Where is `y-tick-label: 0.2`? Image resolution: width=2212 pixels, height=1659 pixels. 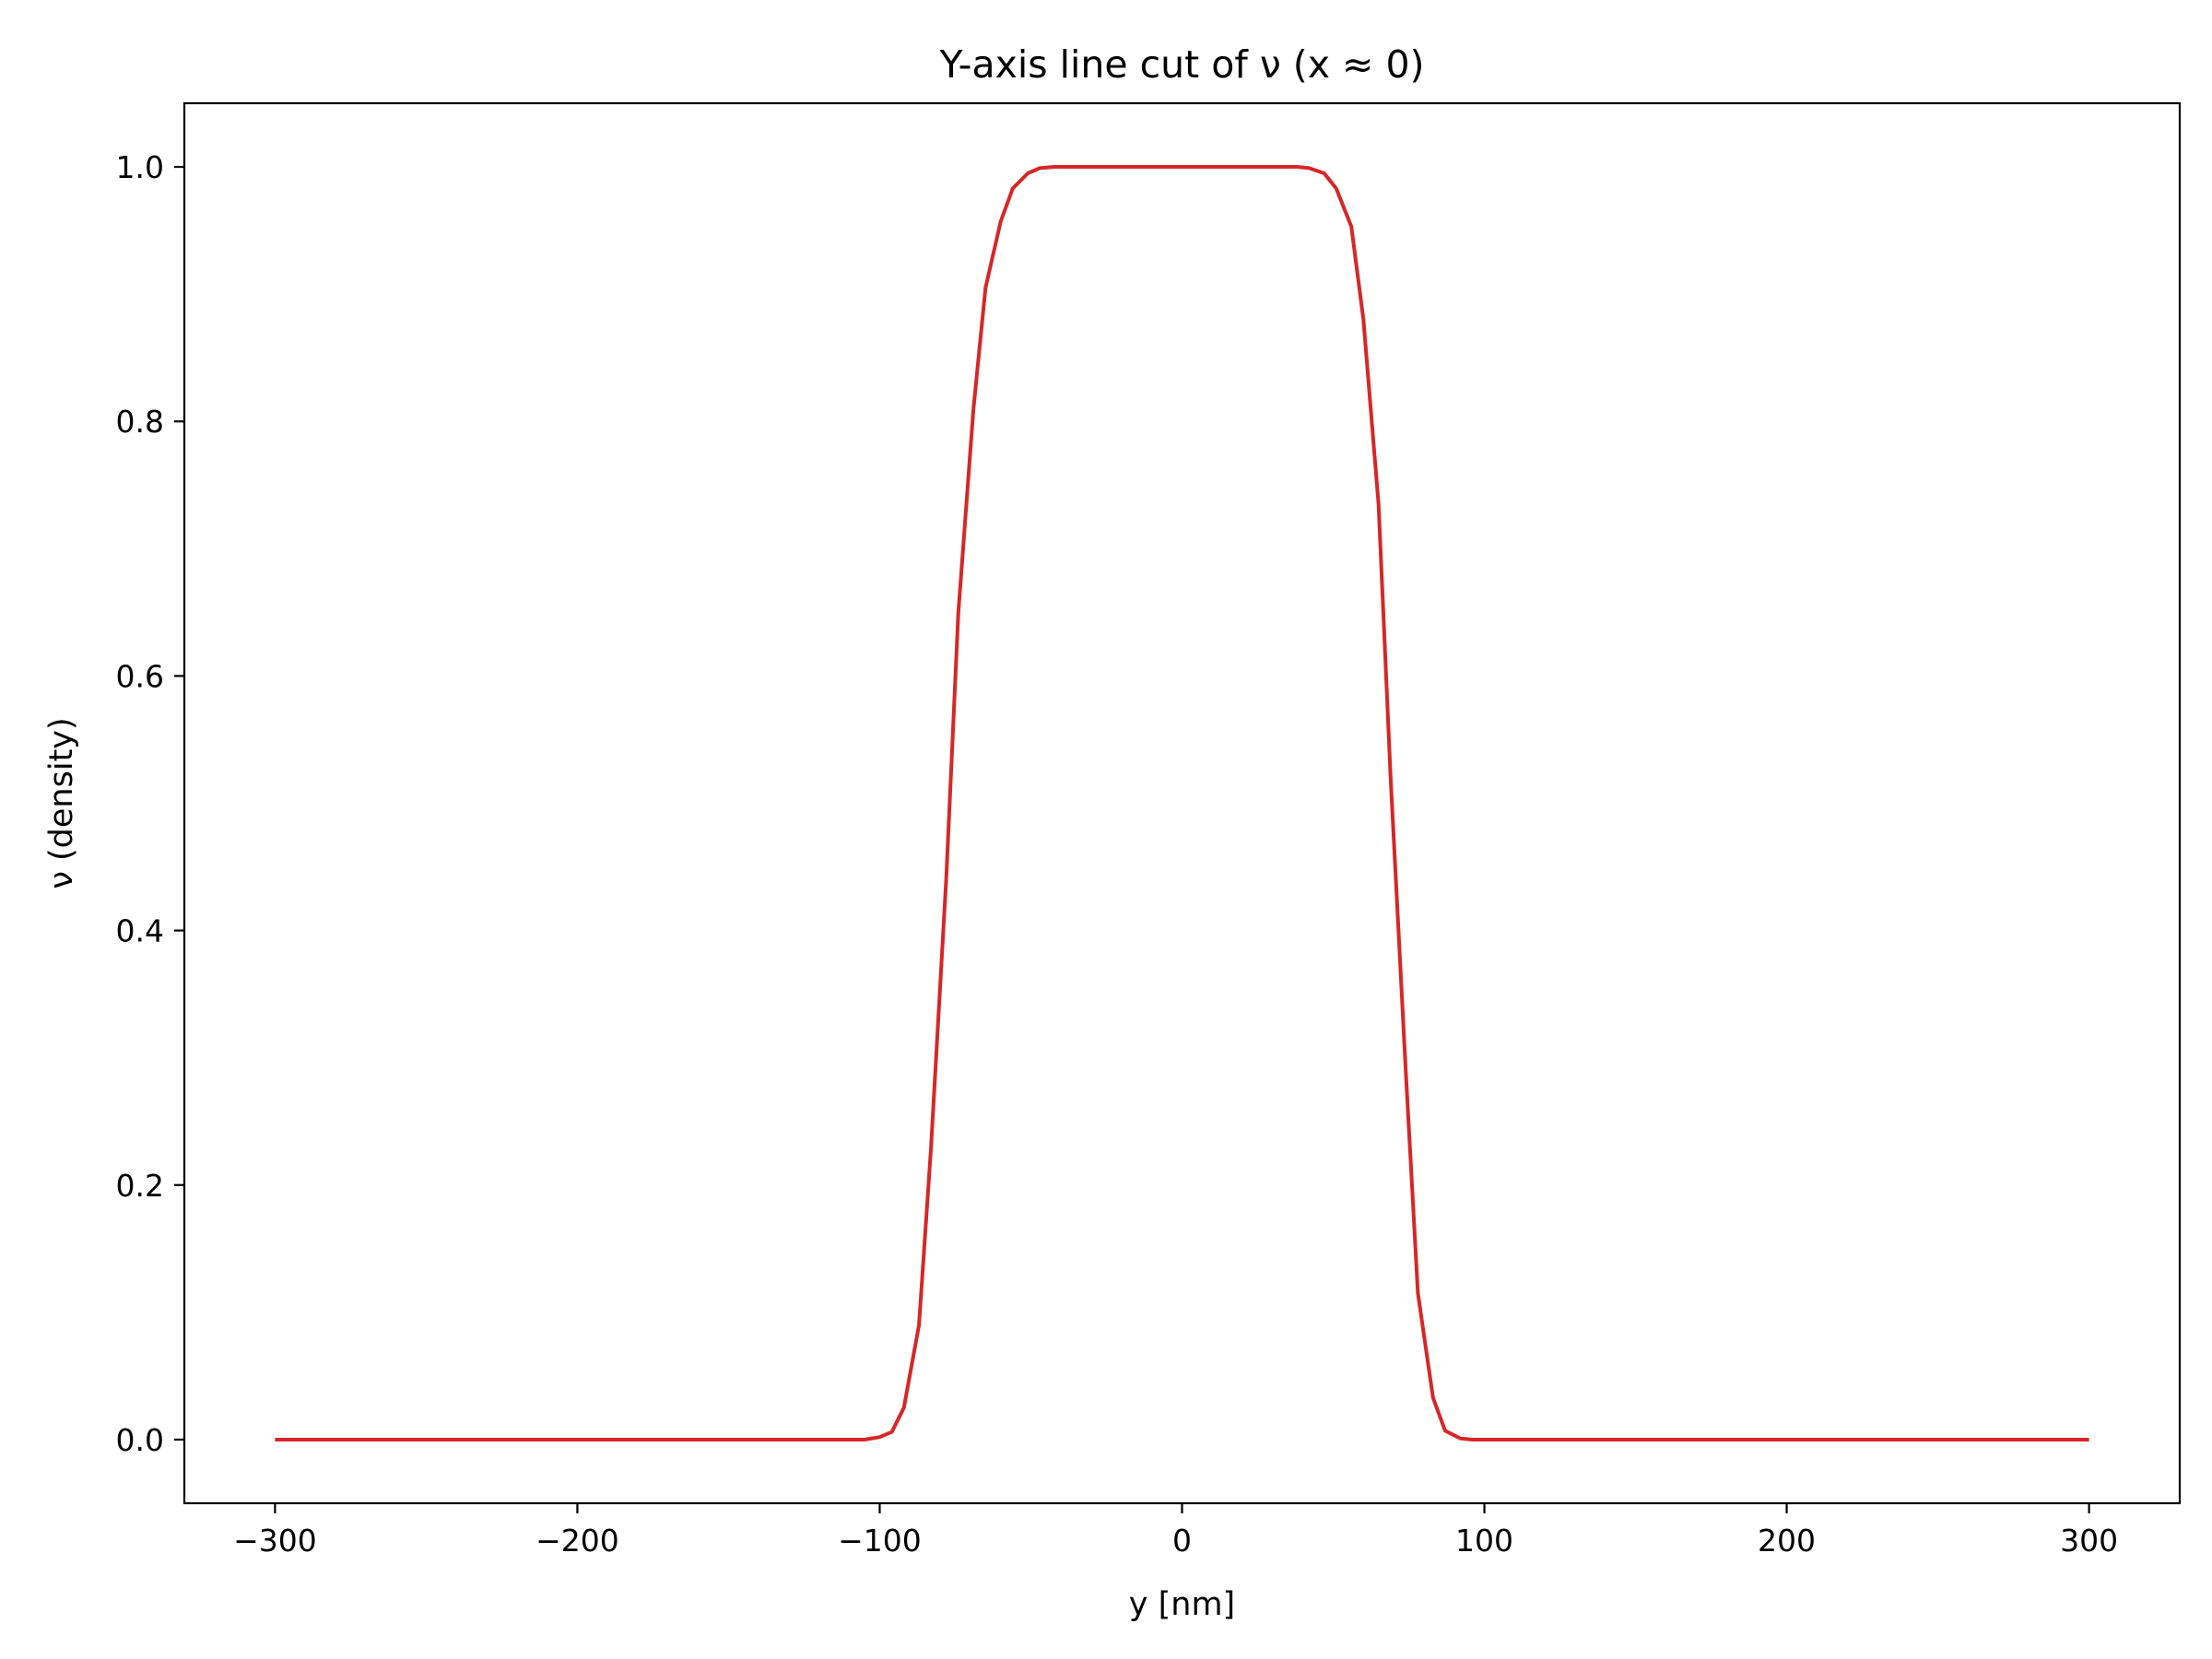
y-tick-label: 0.2 is located at coordinates (140, 1186).